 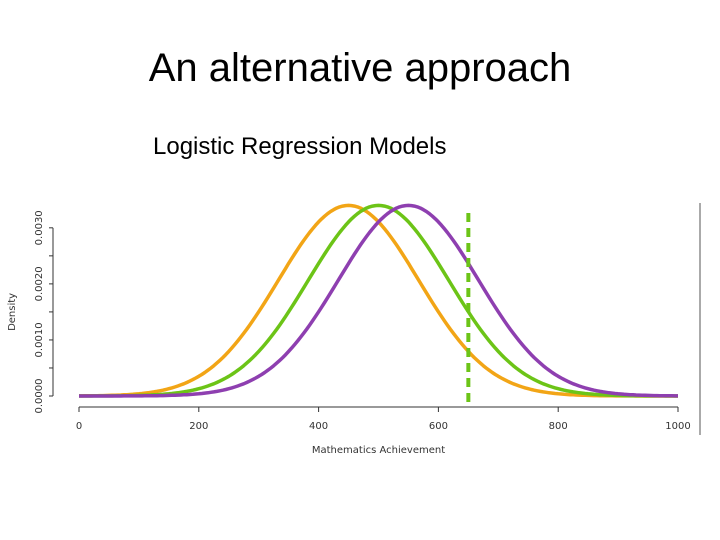 I want to click on x-tick-label: 200, so click(x=198, y=426).